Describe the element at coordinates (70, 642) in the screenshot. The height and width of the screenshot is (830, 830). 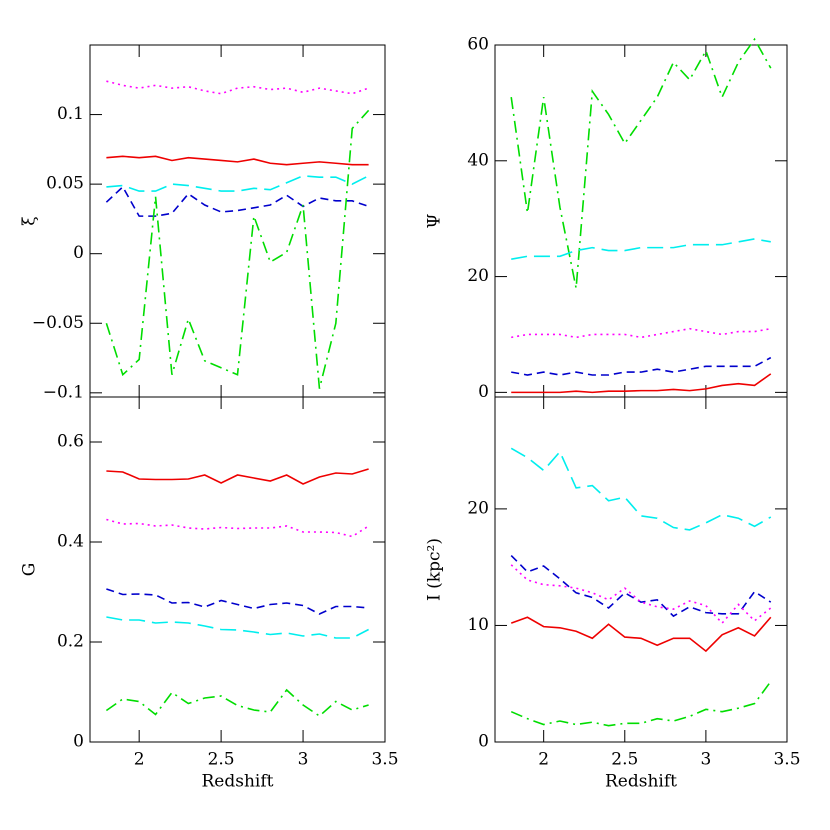
I see `y-tick-label: 0.2` at that location.